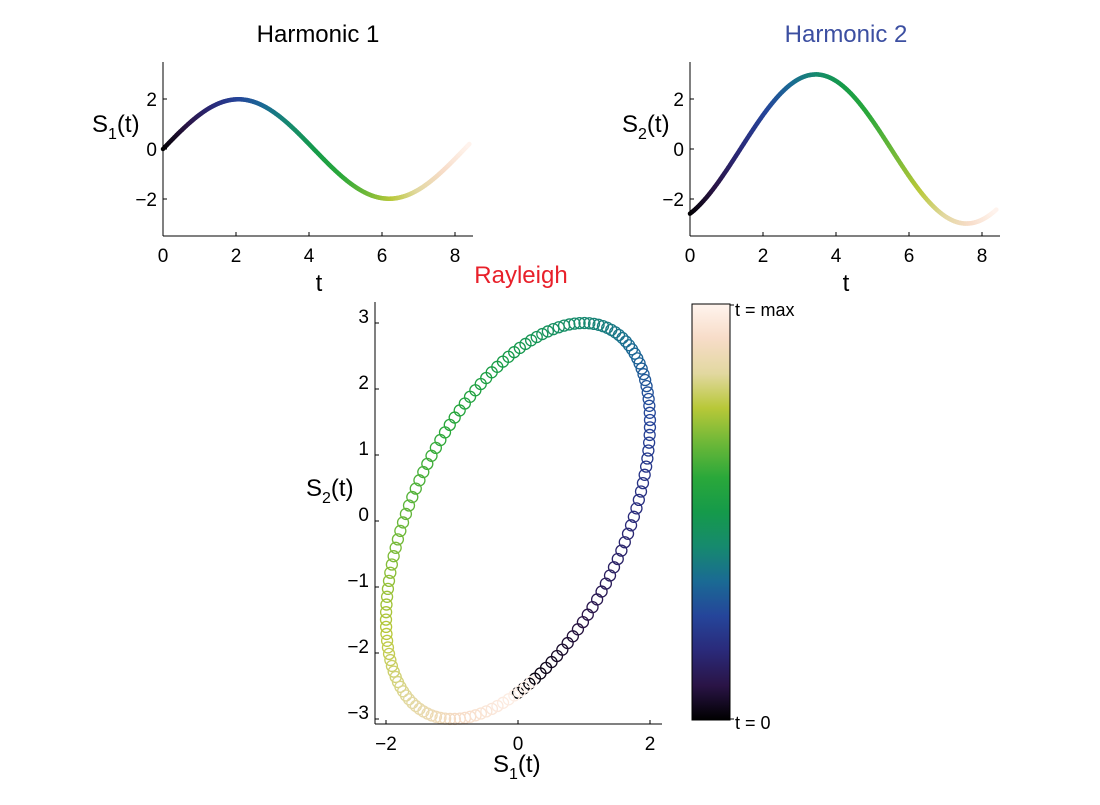 Image resolution: width=1100 pixels, height=805 pixels. I want to click on y-ticks: 3 2 1 0 −1 −2 −3, so click(358, 515).